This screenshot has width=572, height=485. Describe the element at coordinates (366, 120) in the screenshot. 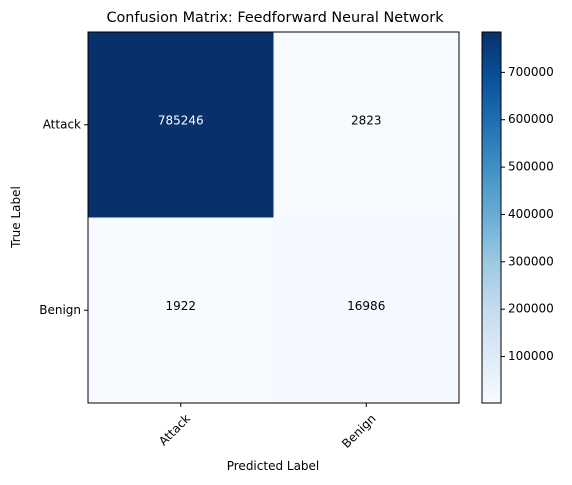

I see `cell-value-label: 2823` at that location.